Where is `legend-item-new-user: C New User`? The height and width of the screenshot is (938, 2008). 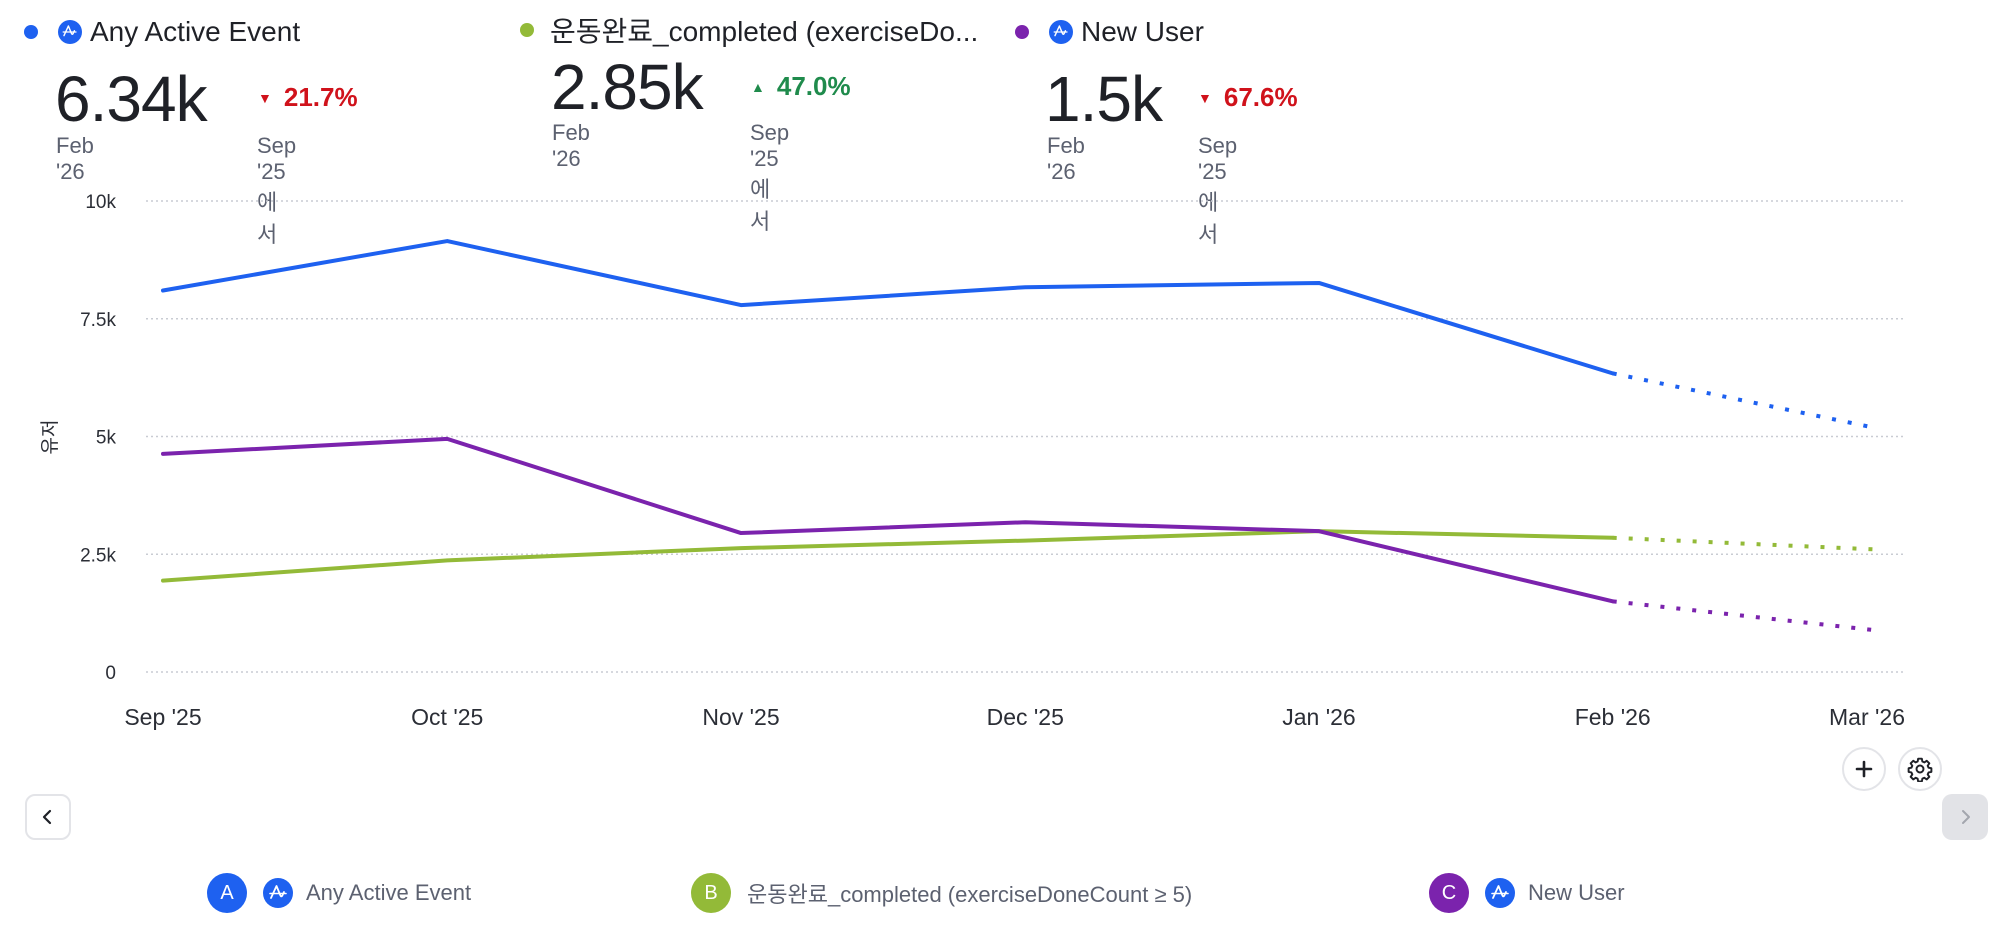 legend-item-new-user: C New User is located at coordinates (1527, 893).